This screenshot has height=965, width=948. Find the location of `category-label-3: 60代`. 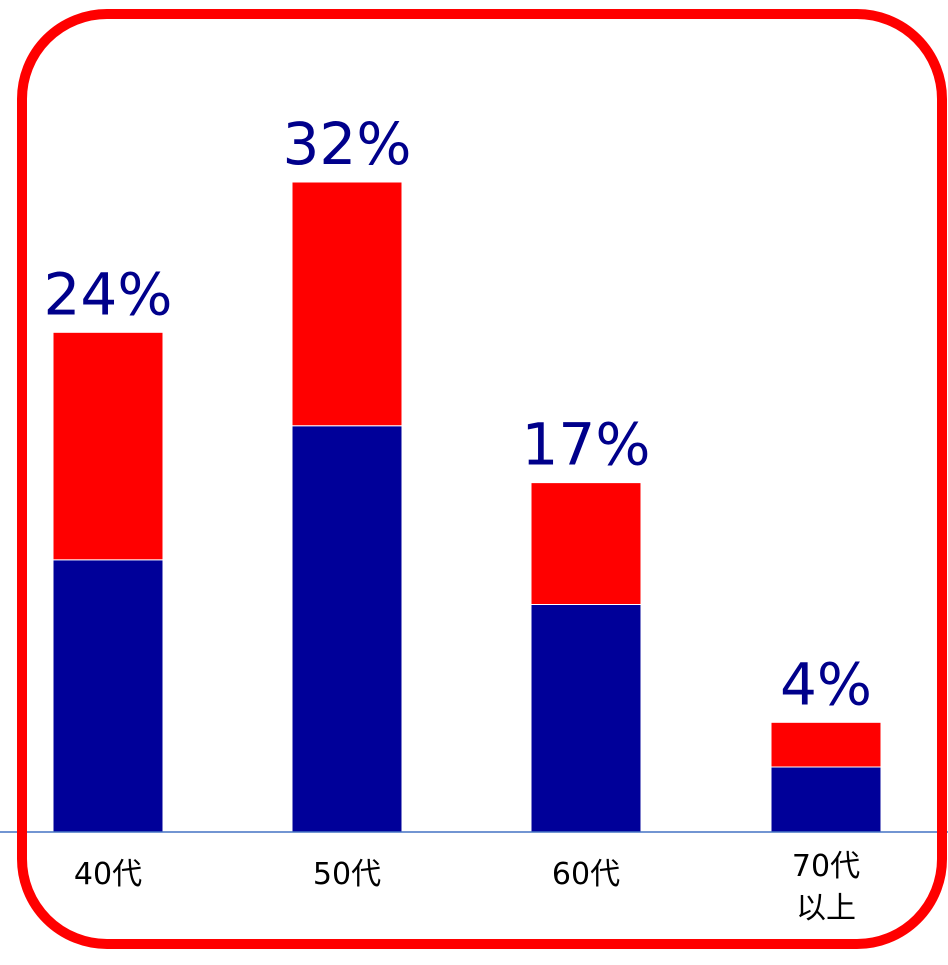

category-label-3: 60代 is located at coordinates (586, 874).